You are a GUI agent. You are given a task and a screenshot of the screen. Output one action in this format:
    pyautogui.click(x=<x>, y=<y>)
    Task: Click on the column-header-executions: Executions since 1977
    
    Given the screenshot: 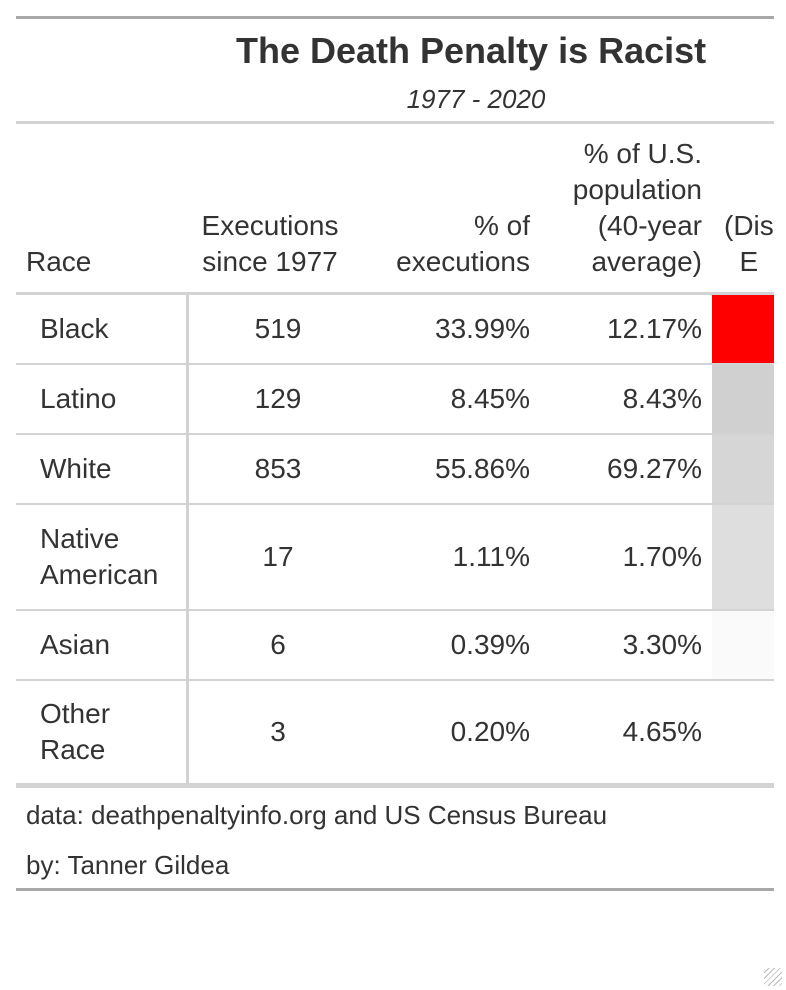 What is the action you would take?
    pyautogui.click(x=270, y=243)
    